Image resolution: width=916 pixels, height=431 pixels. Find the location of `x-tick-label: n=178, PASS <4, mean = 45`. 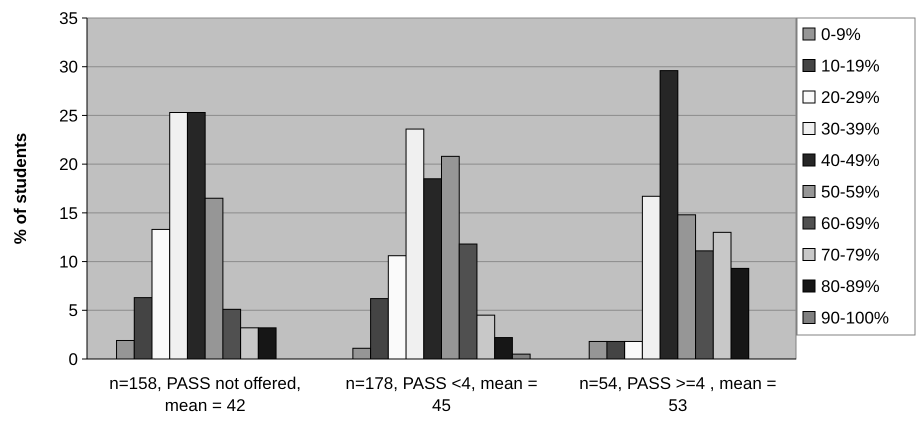

x-tick-label: n=178, PASS <4, mean = 45 is located at coordinates (441, 394).